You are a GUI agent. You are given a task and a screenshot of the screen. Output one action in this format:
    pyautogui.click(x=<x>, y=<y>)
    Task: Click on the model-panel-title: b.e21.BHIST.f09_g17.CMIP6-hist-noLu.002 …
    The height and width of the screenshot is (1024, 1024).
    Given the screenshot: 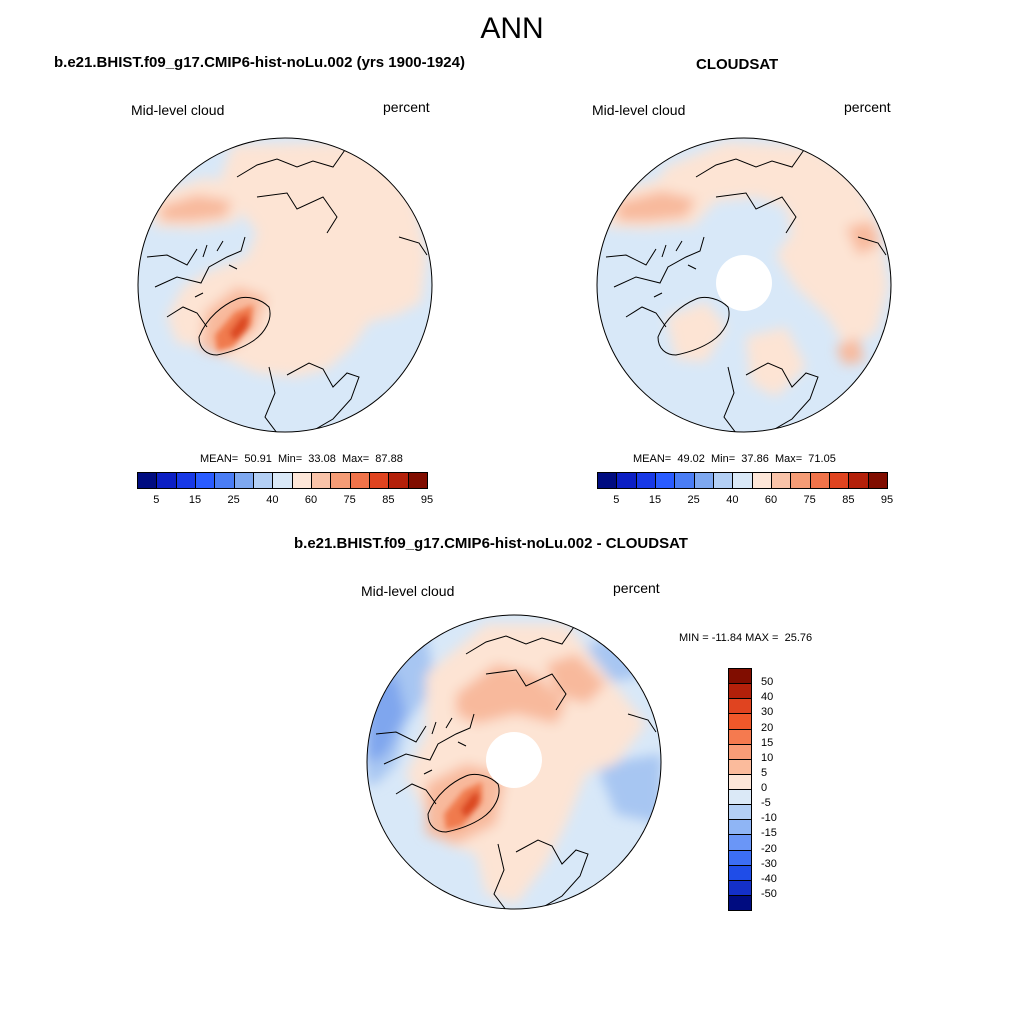 What is the action you would take?
    pyautogui.click(x=259, y=62)
    